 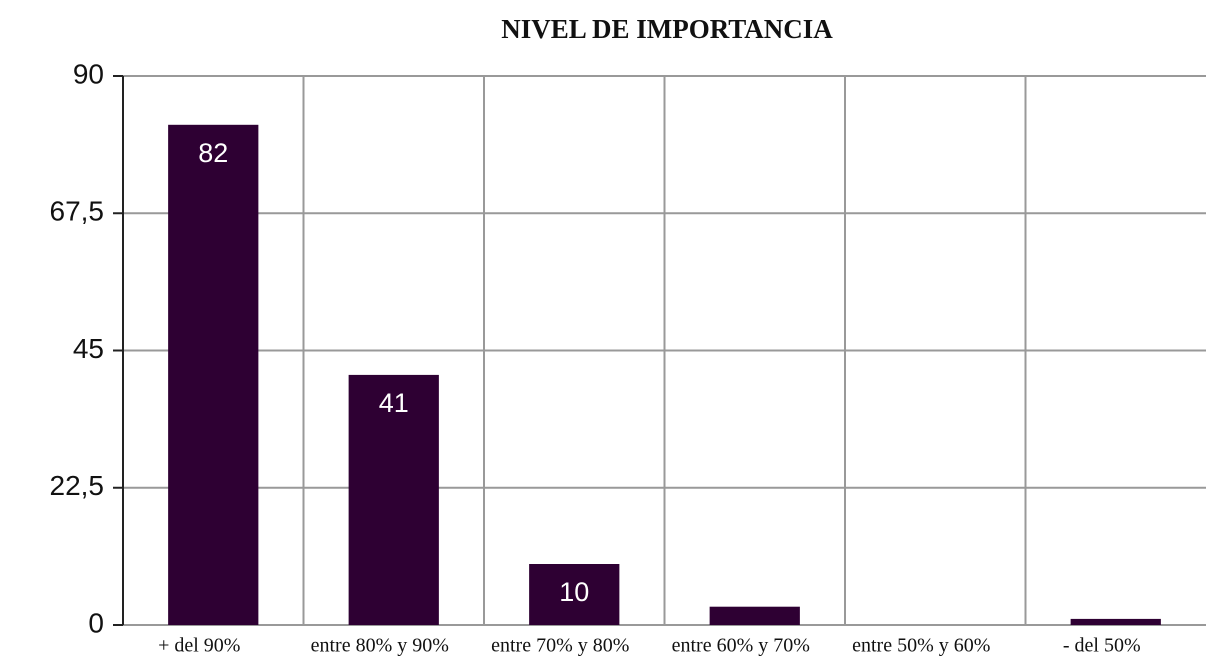 I want to click on y-tick-label: 45, so click(x=88, y=348).